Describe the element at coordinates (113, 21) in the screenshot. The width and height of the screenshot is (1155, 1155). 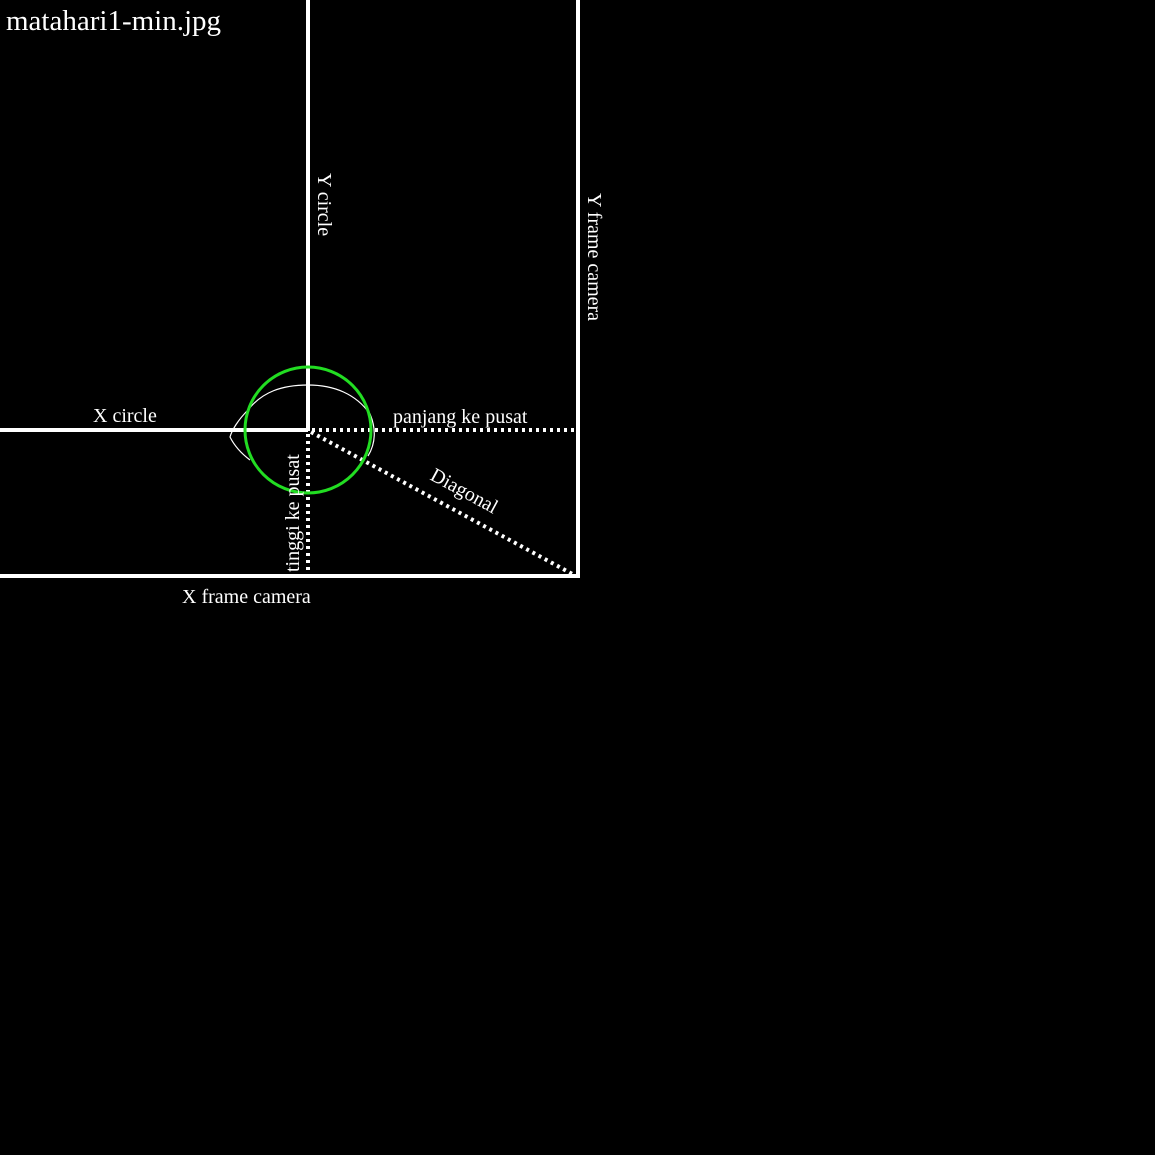
I see `image-filename-title: matahari1-min.jpg` at that location.